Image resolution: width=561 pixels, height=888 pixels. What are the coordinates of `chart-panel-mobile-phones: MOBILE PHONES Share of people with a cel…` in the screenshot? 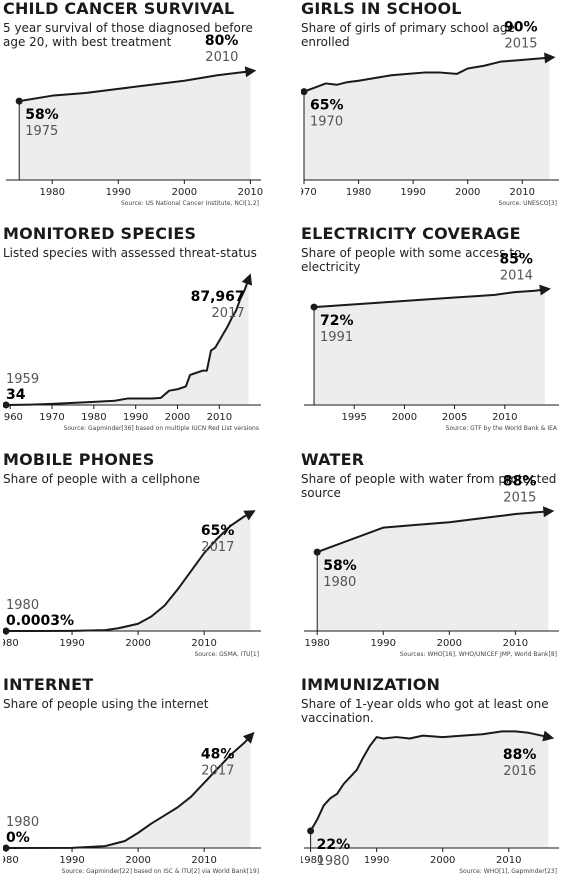 It's located at (133, 557).